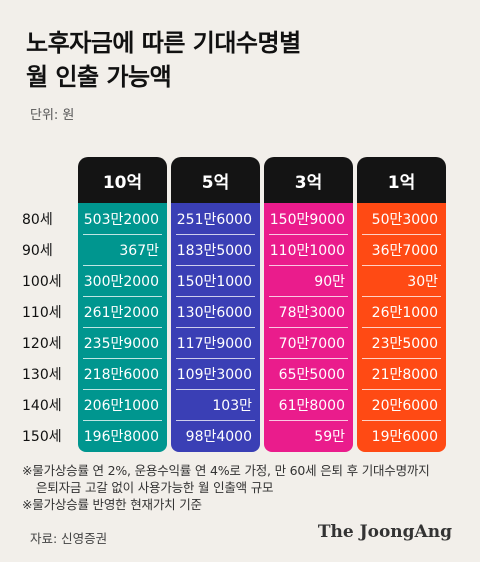  I want to click on table-cell: 367만, so click(139, 250).